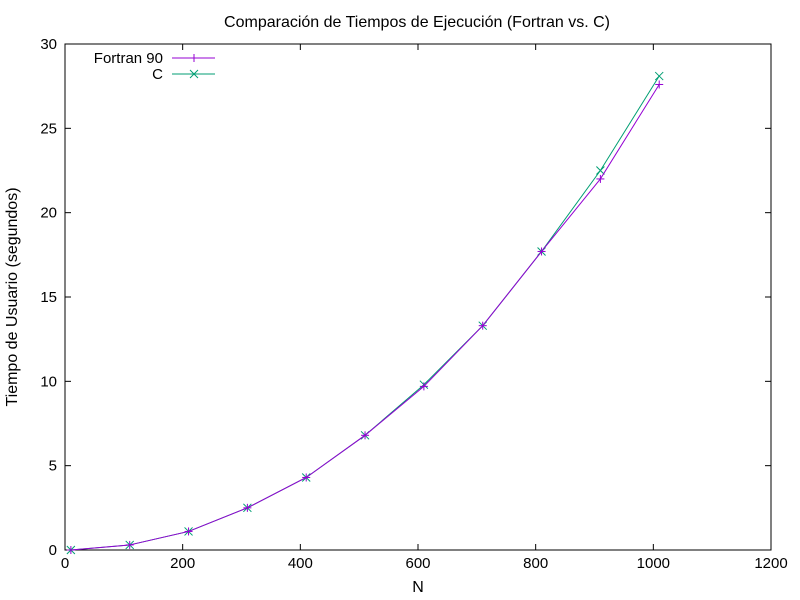 This screenshot has height=600, width=800. I want to click on x-tick-label: 0, so click(65, 563).